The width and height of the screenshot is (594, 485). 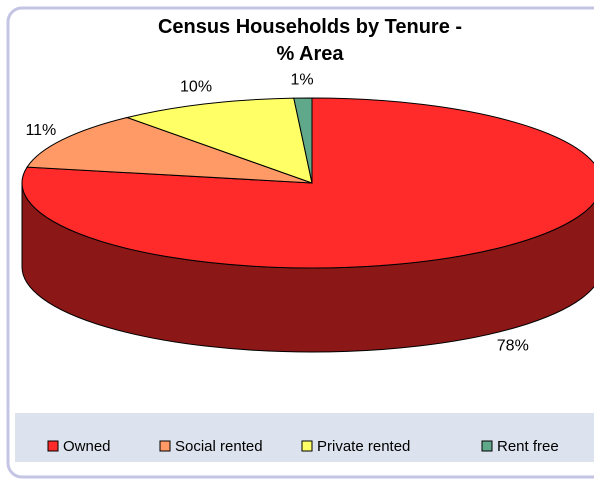 I want to click on legend-band, so click(x=304, y=437).